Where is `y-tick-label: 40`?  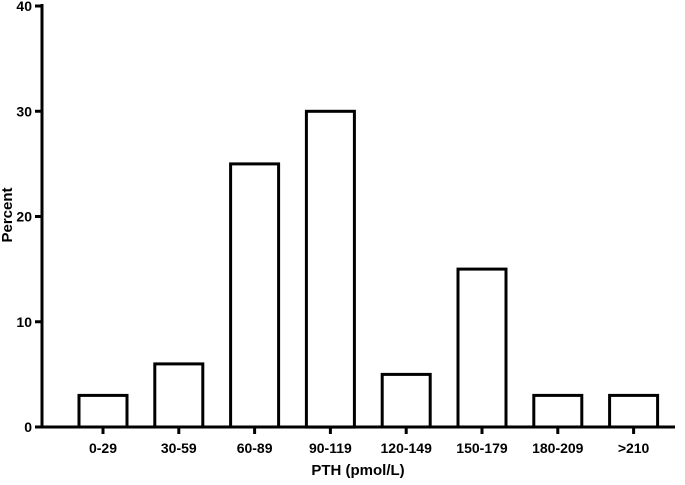
y-tick-label: 40 is located at coordinates (24, 7).